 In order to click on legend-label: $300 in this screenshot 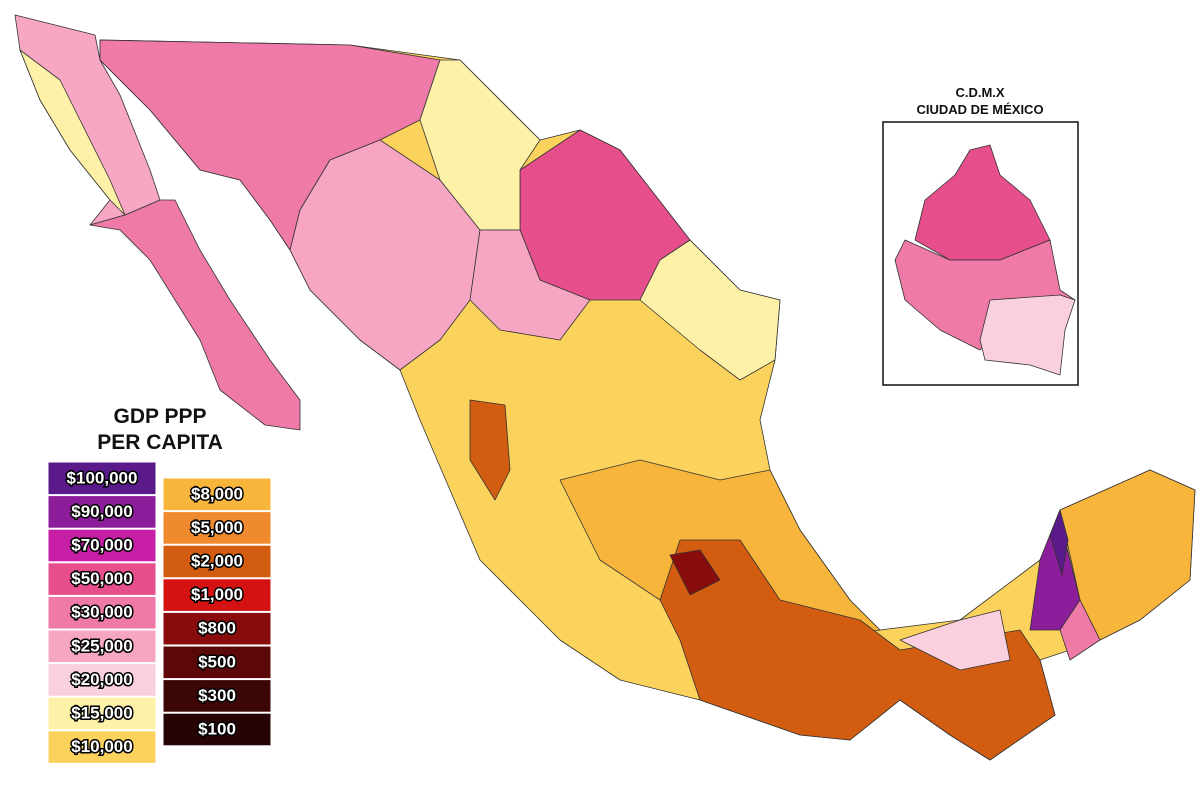, I will do `click(217, 695)`.